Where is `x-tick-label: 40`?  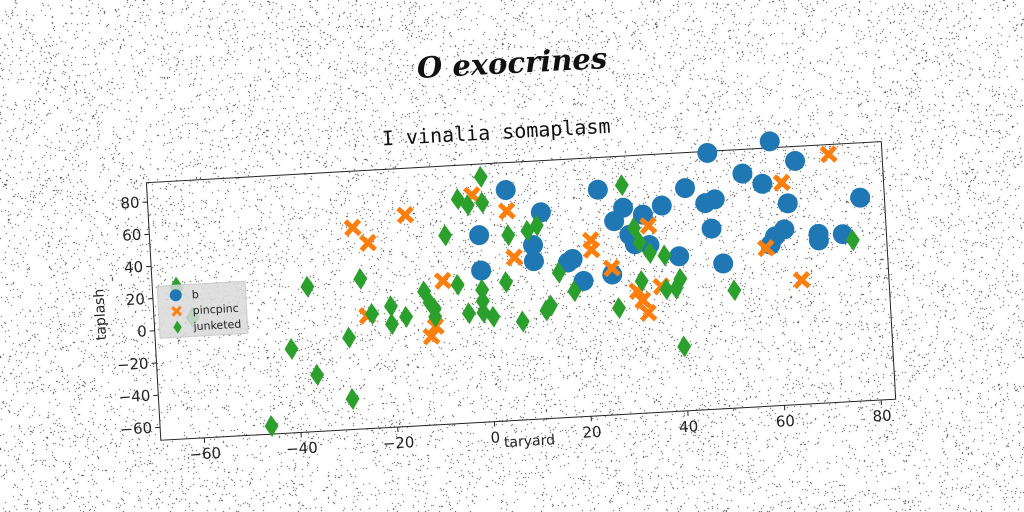 x-tick-label: 40 is located at coordinates (689, 426).